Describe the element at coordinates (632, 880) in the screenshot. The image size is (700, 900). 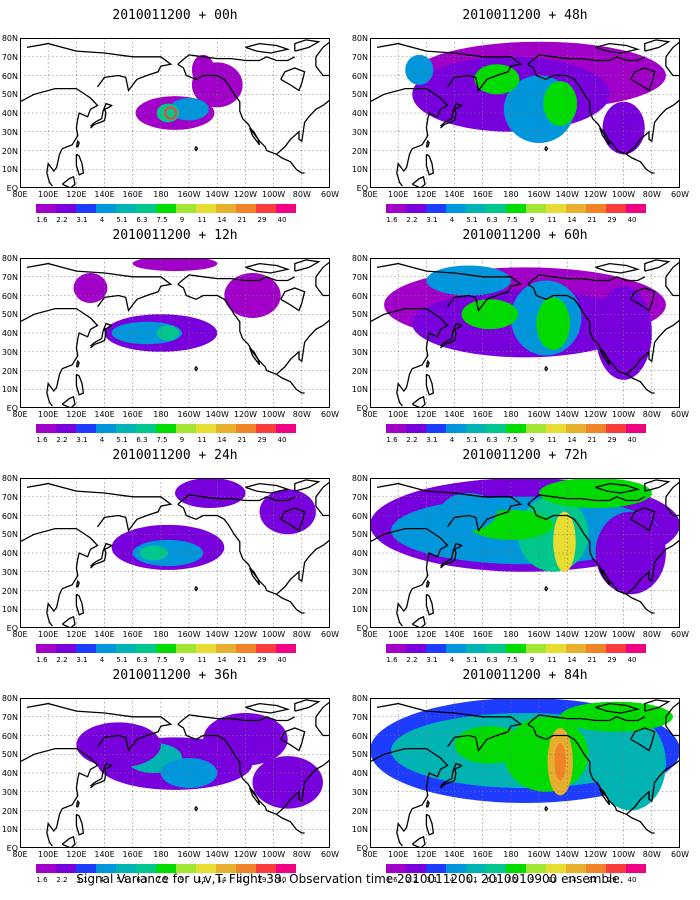
I see `colorbar-label: 40` at that location.